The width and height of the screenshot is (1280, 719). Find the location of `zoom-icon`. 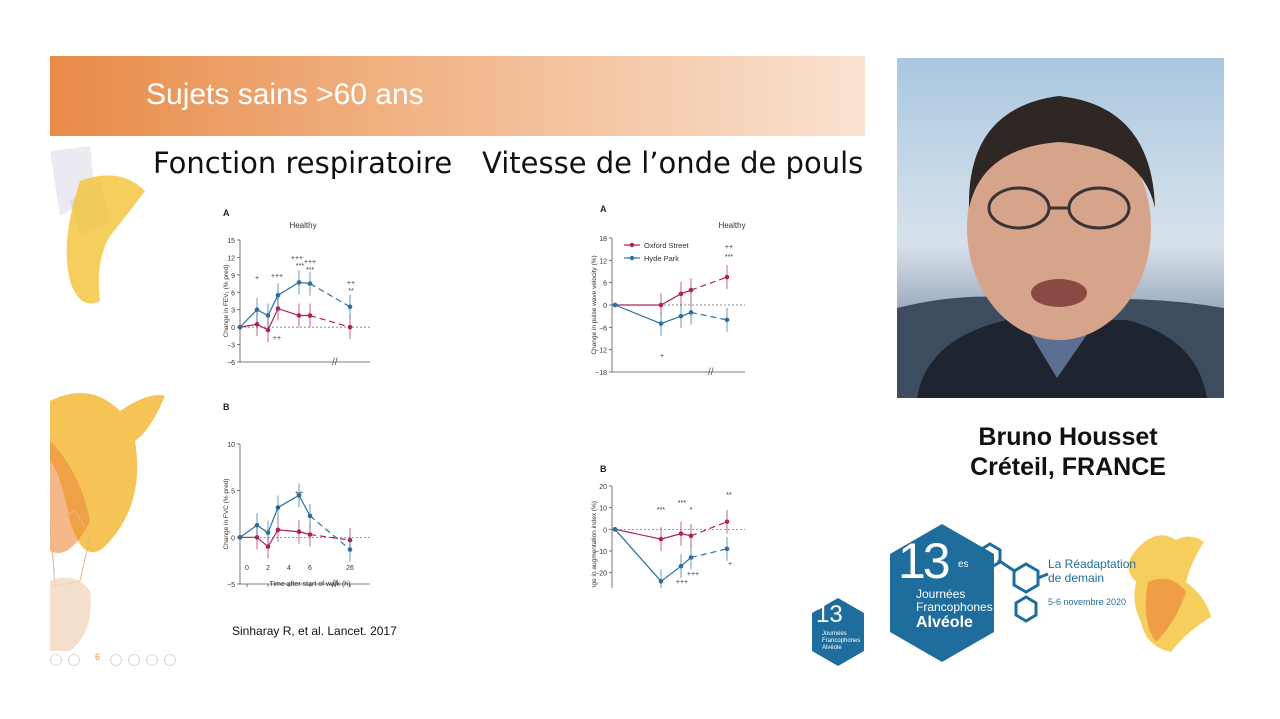

zoom-icon is located at coordinates (152, 660).